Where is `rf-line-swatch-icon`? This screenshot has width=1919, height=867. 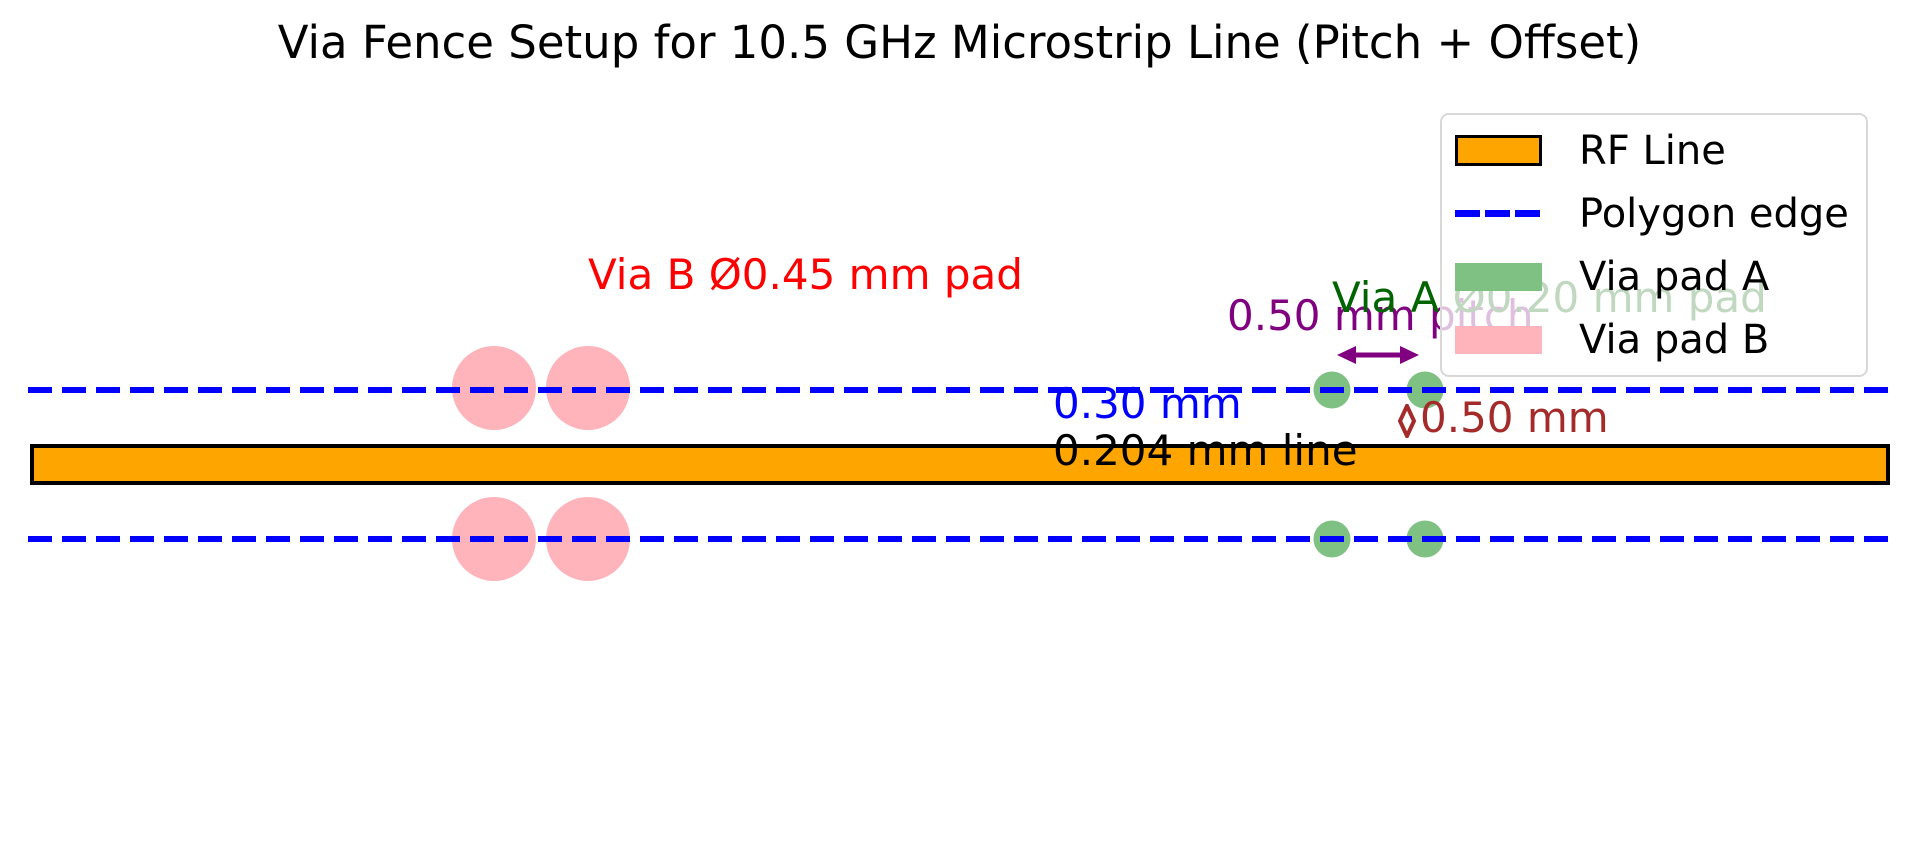
rf-line-swatch-icon is located at coordinates (1498, 150).